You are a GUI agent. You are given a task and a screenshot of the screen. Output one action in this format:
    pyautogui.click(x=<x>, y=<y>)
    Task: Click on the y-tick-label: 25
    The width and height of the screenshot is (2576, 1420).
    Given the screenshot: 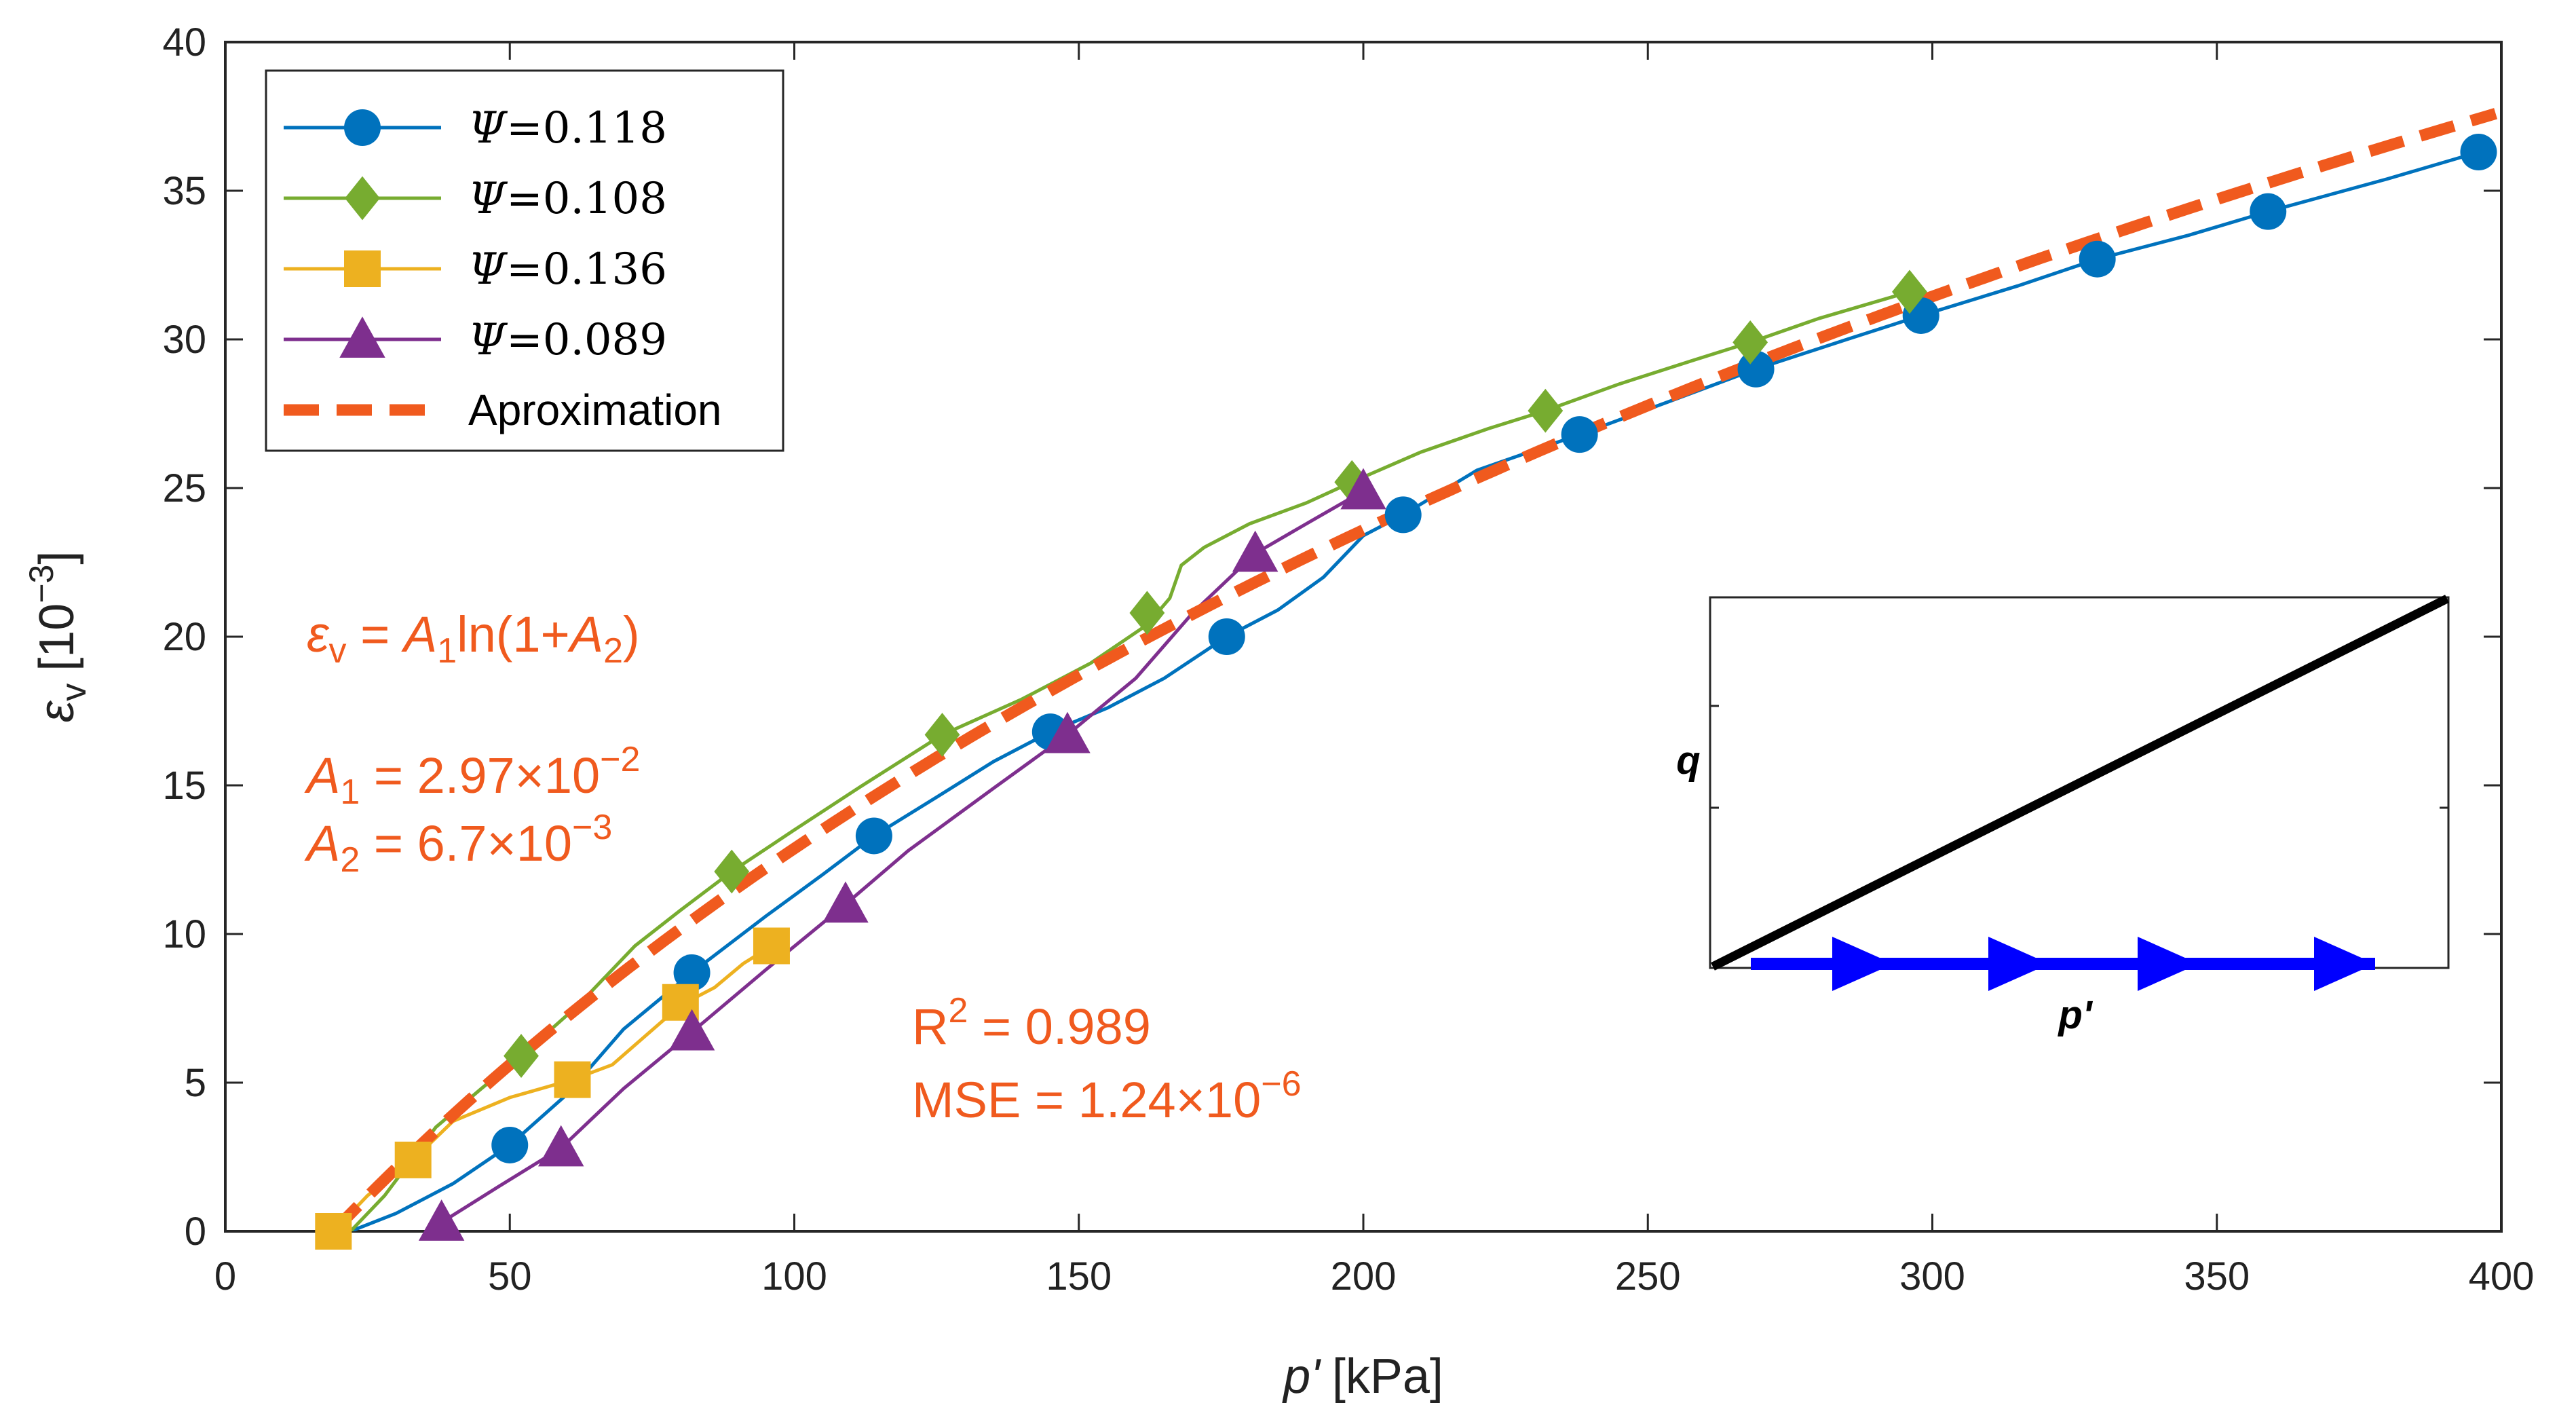 What is the action you would take?
    pyautogui.click(x=184, y=488)
    